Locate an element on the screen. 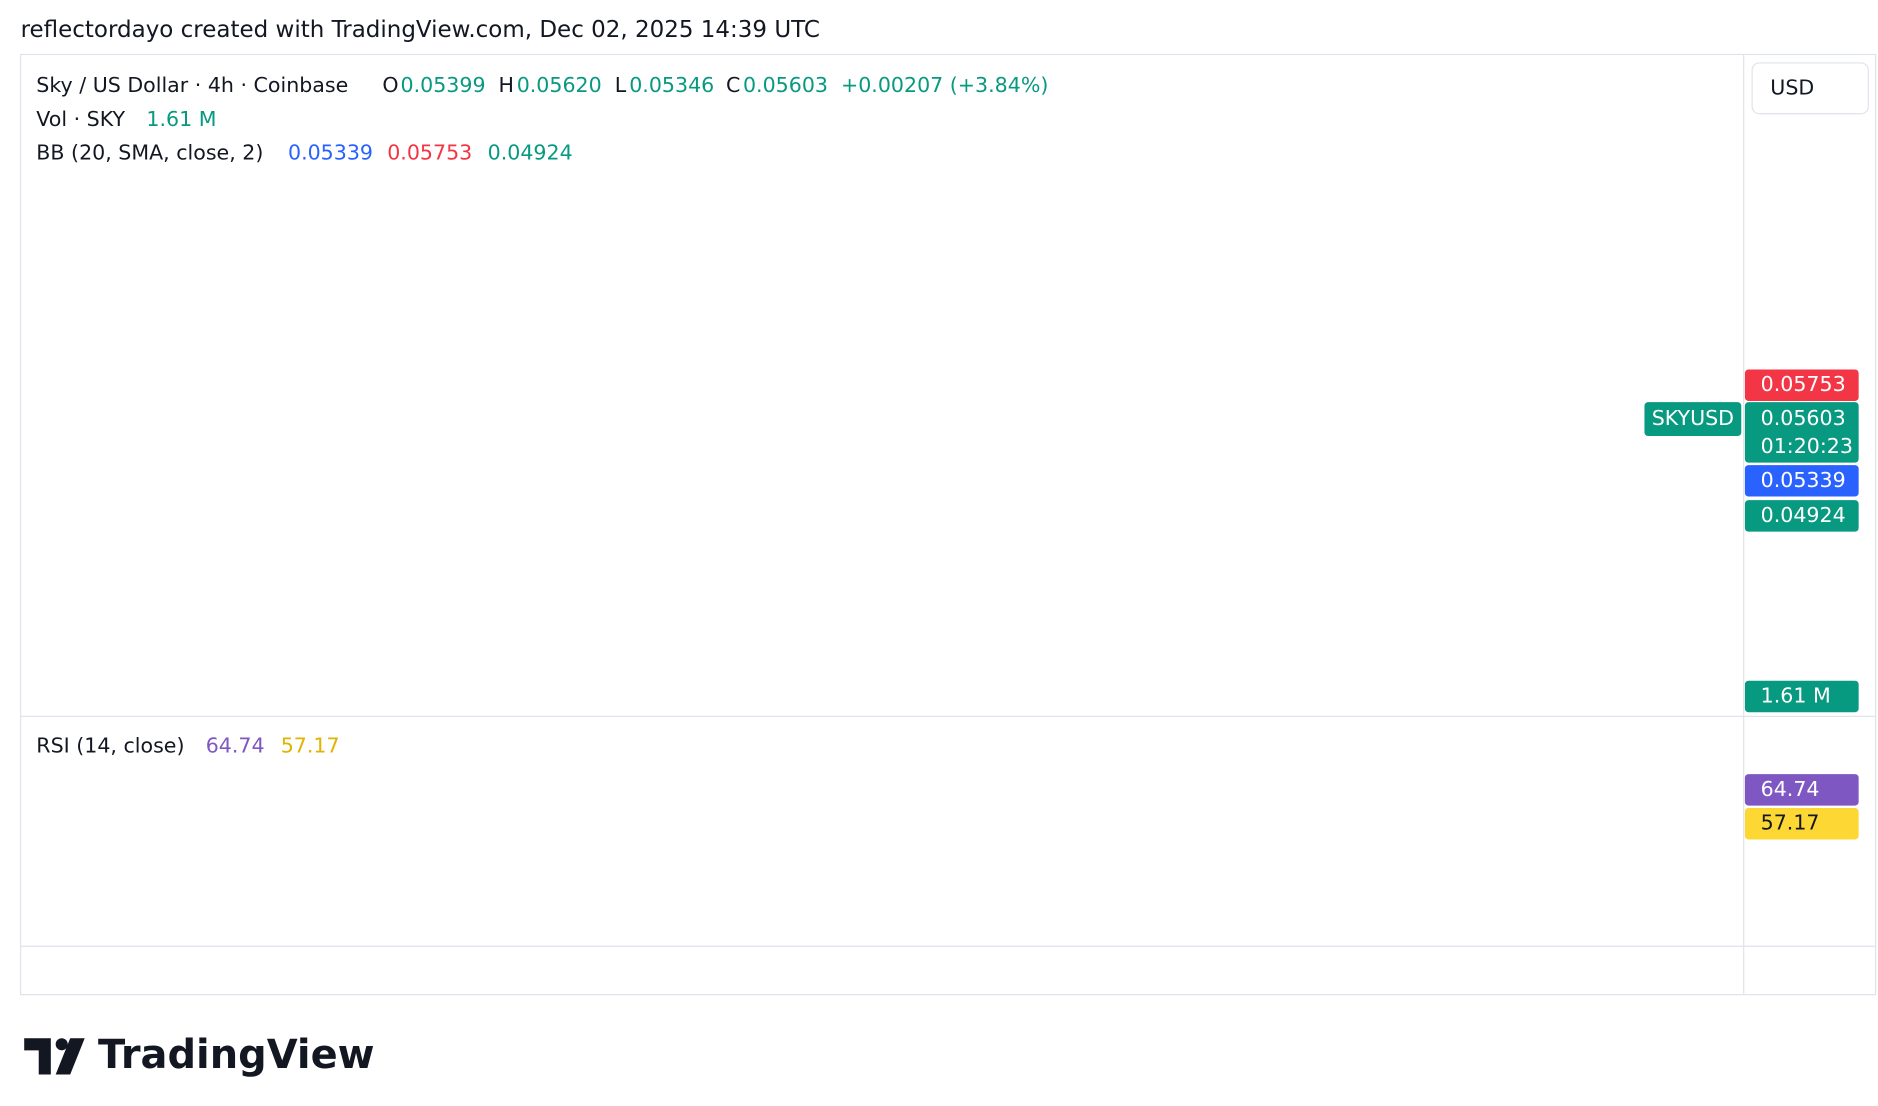  bb-title: BB (20, SMA, close, 2) is located at coordinates (149, 153).